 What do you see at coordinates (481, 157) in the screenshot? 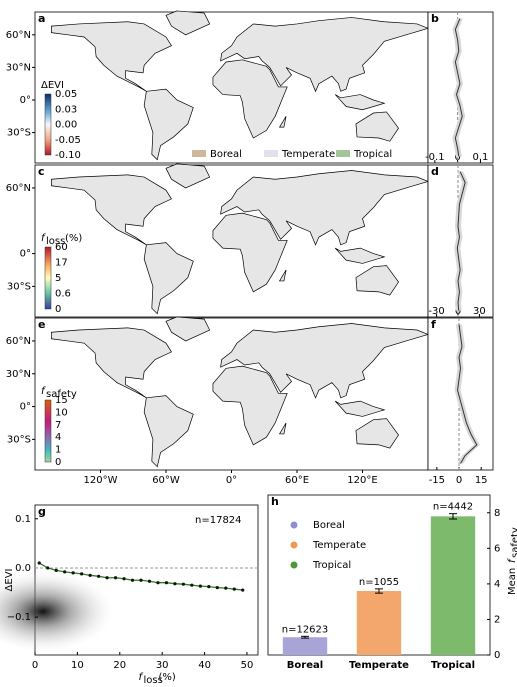
I see `x-tick-label: 0.1` at bounding box center [481, 157].